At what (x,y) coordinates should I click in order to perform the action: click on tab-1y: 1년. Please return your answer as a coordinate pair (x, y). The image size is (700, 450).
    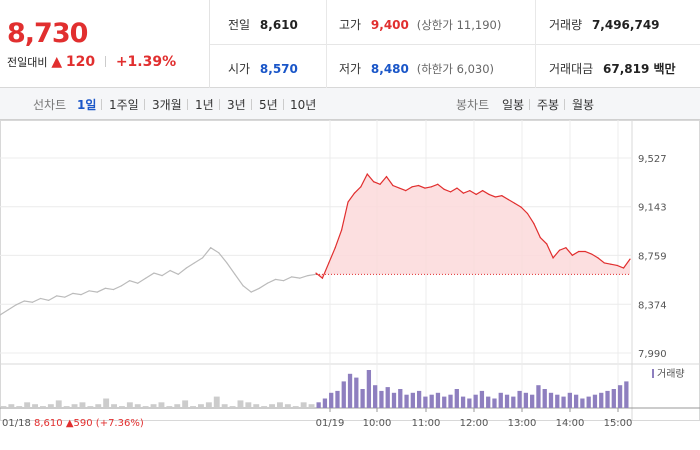
    Looking at the image, I should click on (204, 105).